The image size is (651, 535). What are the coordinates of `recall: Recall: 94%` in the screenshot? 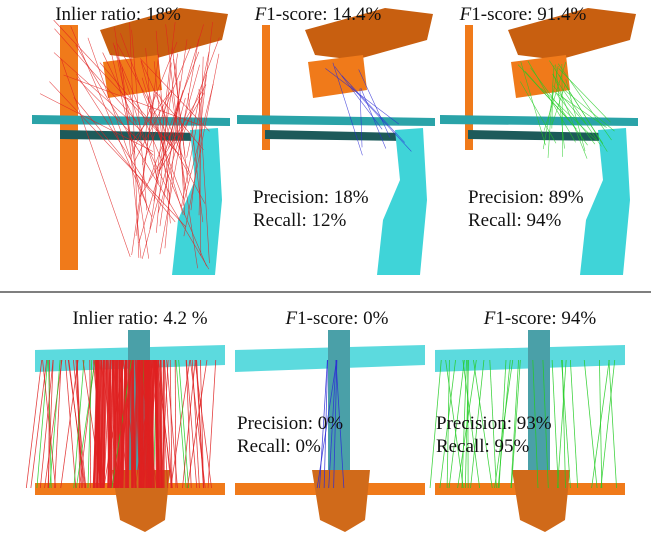 It's located at (515, 220).